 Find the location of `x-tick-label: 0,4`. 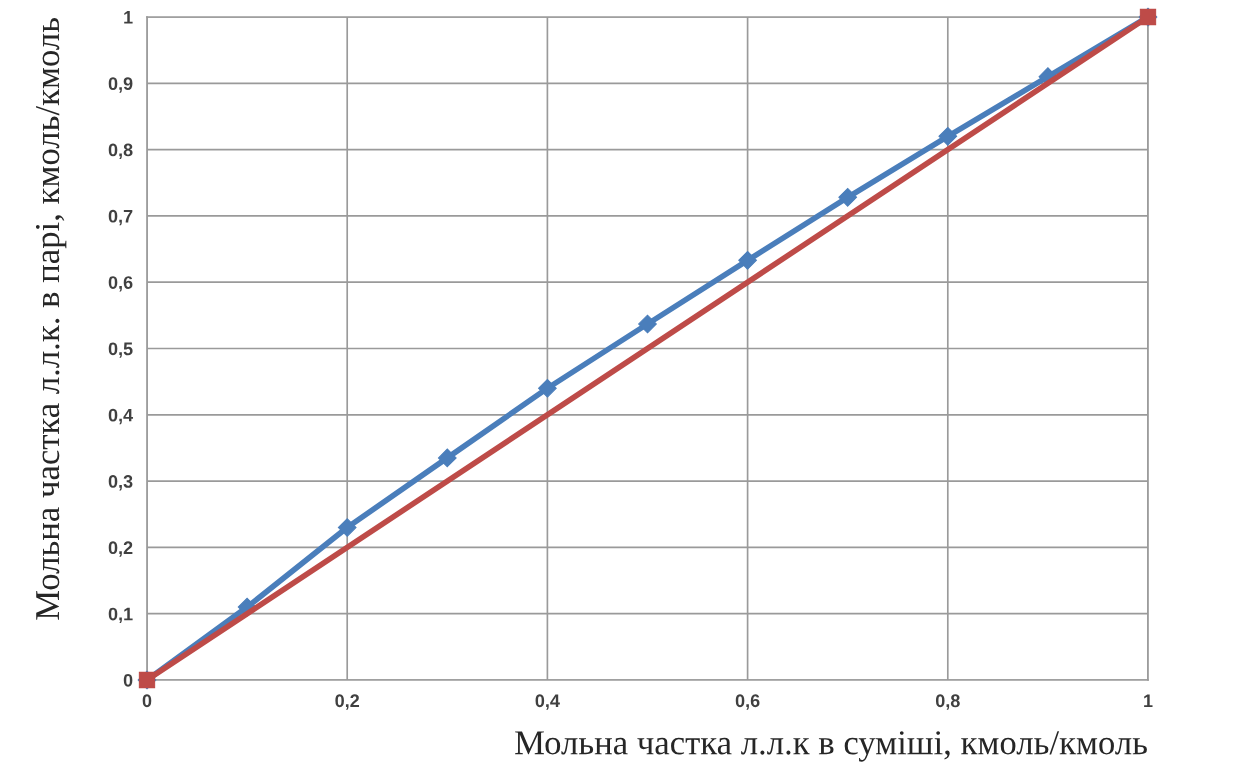

x-tick-label: 0,4 is located at coordinates (547, 702).